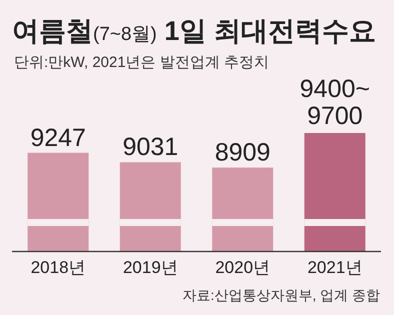  Describe the element at coordinates (58, 267) in the screenshot. I see `x-tick-label: 2018년` at that location.